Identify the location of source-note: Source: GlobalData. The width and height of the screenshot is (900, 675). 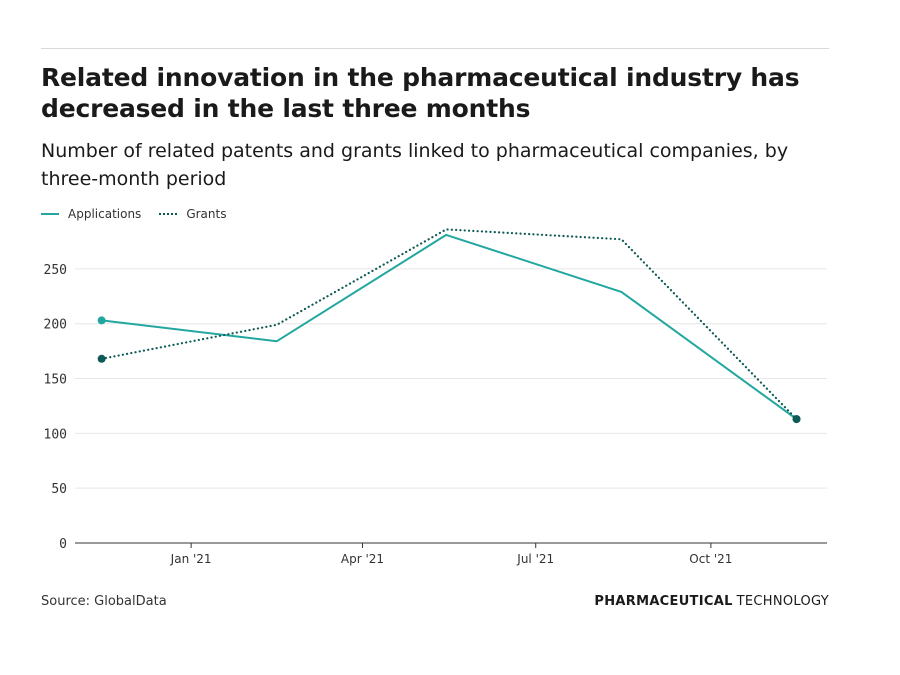
(104, 601).